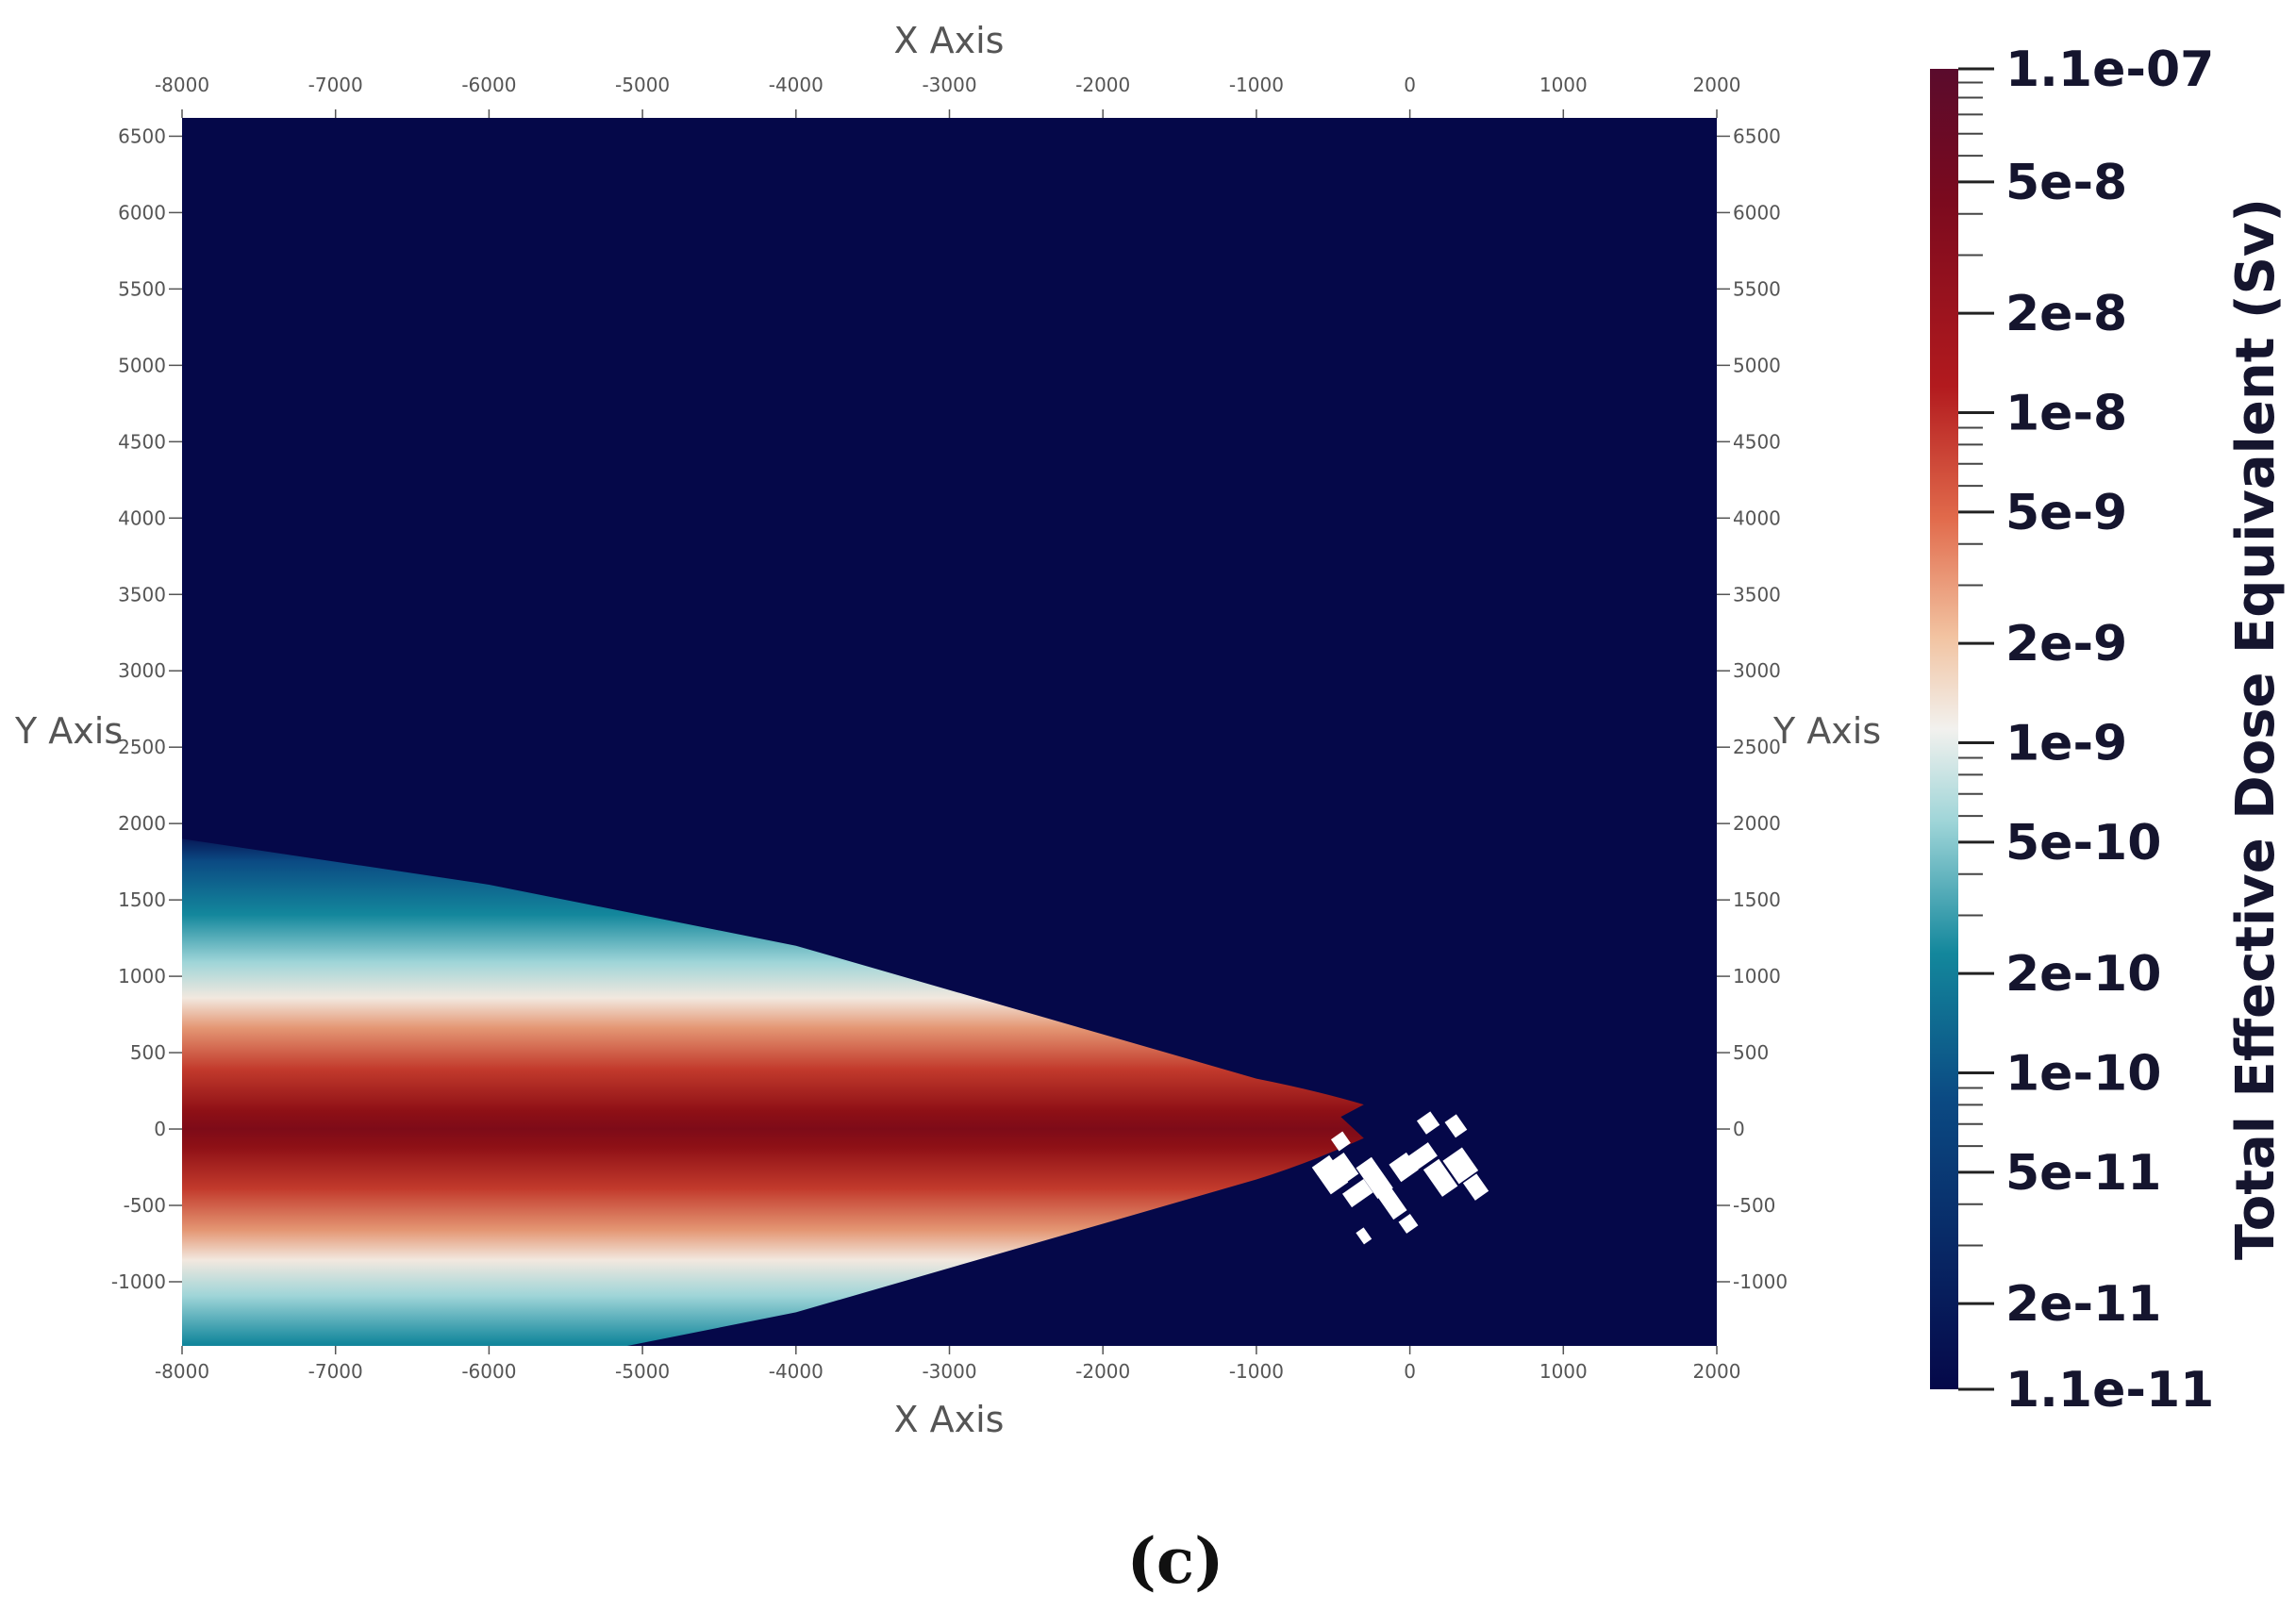 This screenshot has width=2296, height=1610. I want to click on colorbar-label: 5e-9, so click(2066, 513).